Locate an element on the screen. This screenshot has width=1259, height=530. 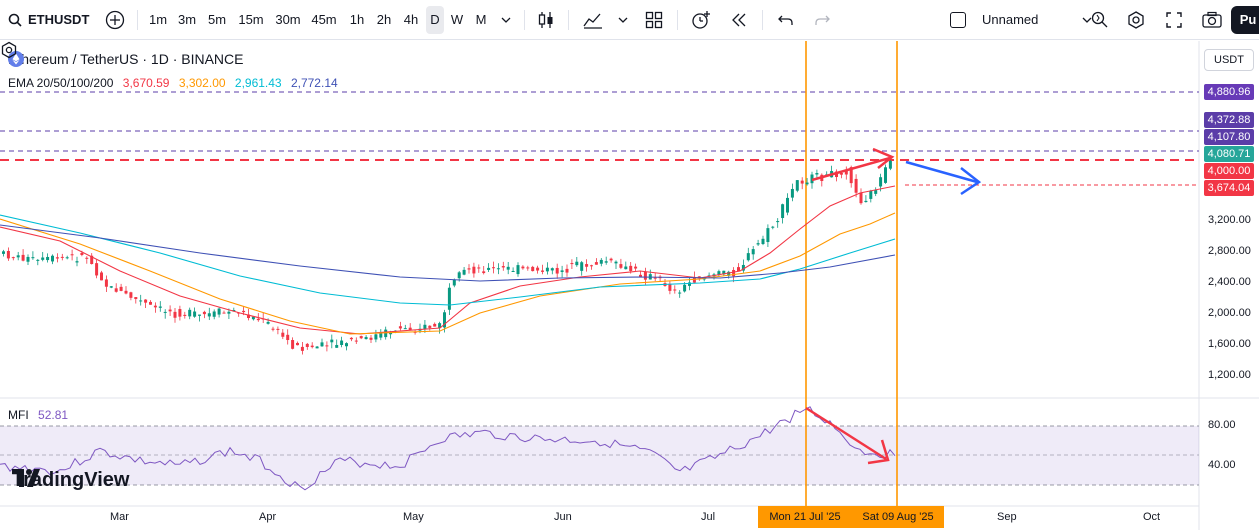
quick-search-button is located at coordinates (1100, 20).